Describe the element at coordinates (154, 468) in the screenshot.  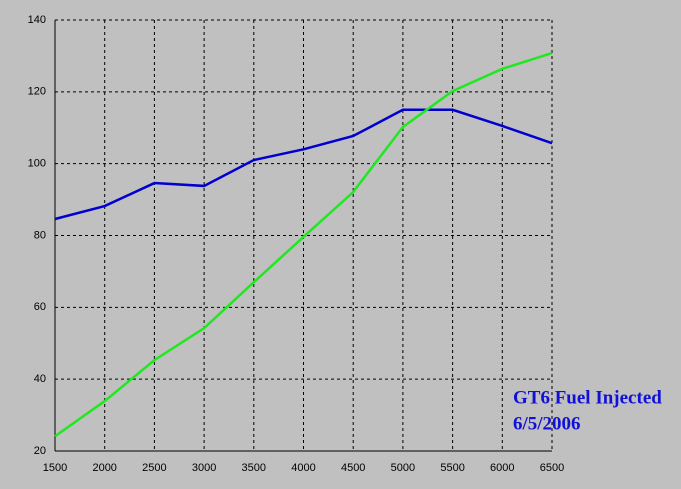
I see `x-tick-label: 2500` at that location.